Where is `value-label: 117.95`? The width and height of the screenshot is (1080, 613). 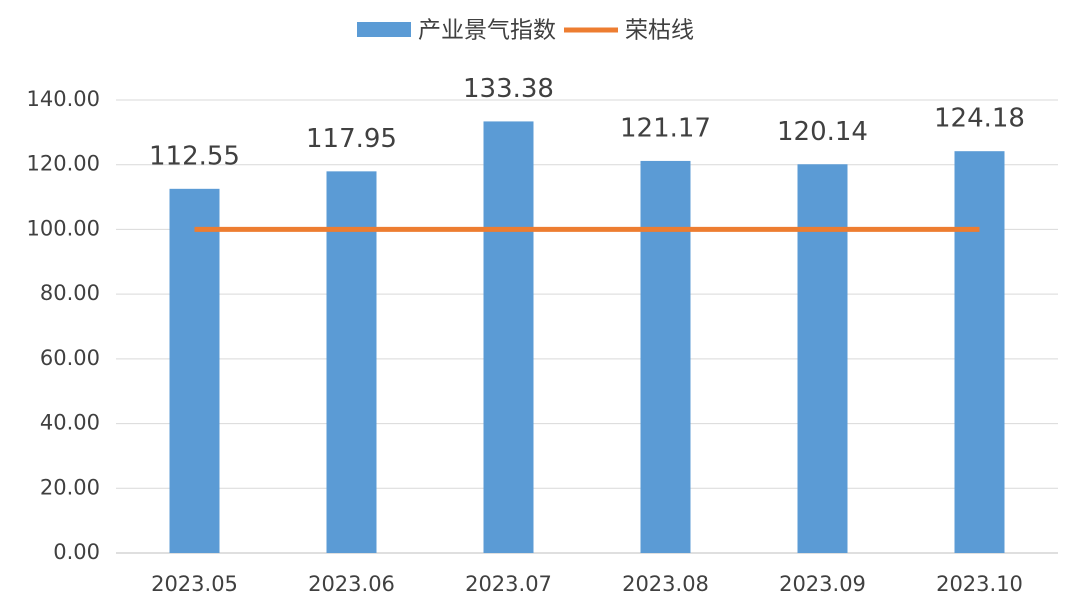 value-label: 117.95 is located at coordinates (351, 139).